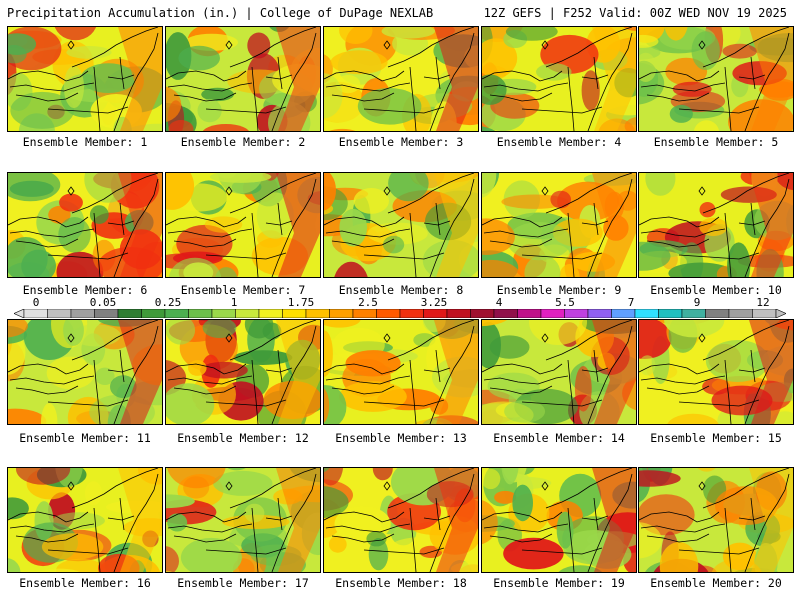  What do you see at coordinates (168, 302) in the screenshot?
I see `colorbar-tick-label: 0.25` at bounding box center [168, 302].